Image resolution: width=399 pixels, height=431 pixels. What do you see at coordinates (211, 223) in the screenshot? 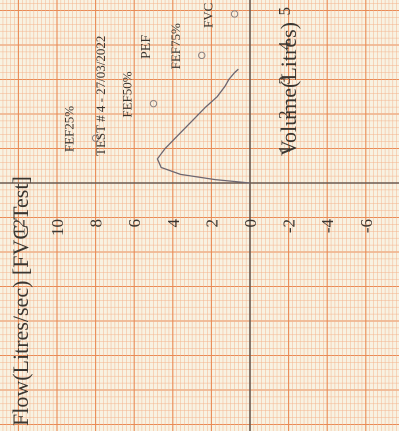
I see `y-tick-label: 2` at bounding box center [211, 223].